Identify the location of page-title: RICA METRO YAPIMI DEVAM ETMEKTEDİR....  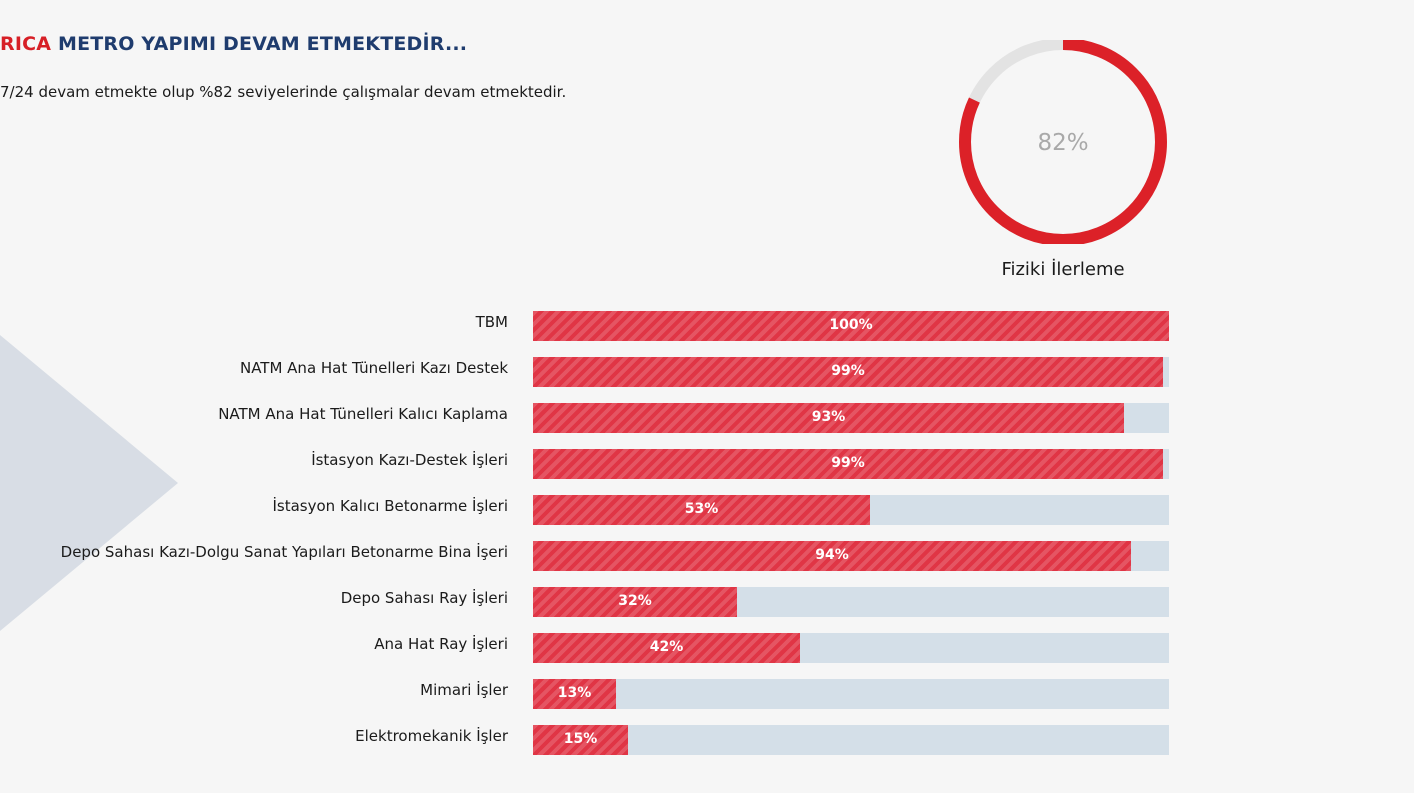
(233, 44).